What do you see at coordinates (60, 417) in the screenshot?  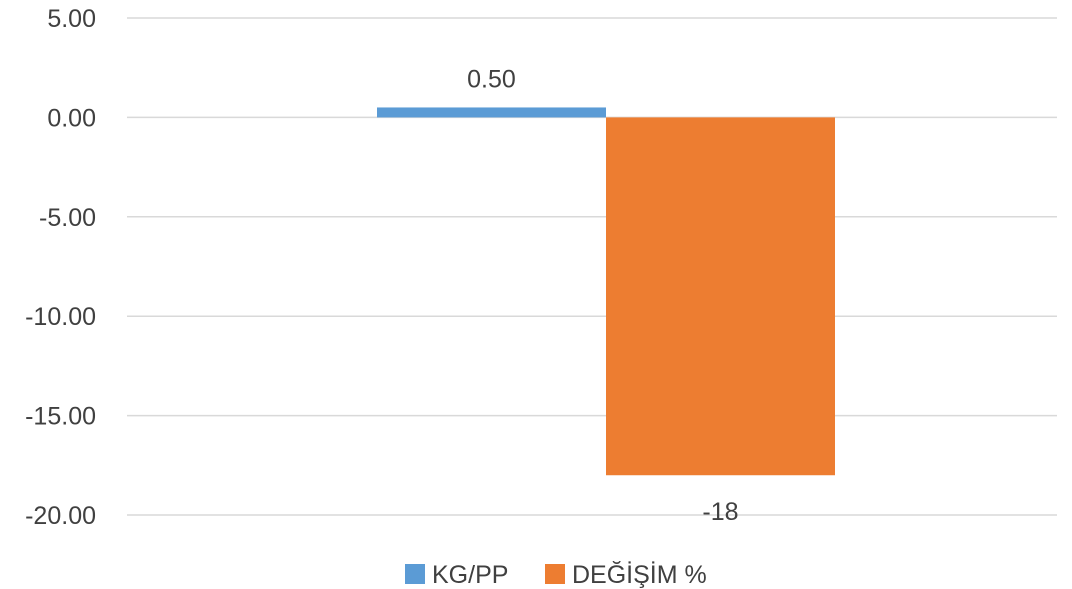 I see `y-tick-label: -15.00` at bounding box center [60, 417].